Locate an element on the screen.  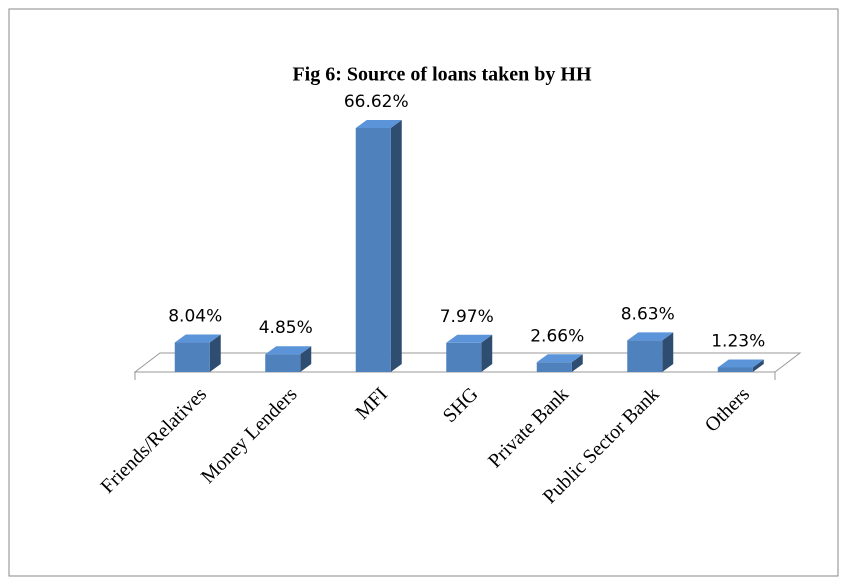
value-label: 2.66% is located at coordinates (557, 336).